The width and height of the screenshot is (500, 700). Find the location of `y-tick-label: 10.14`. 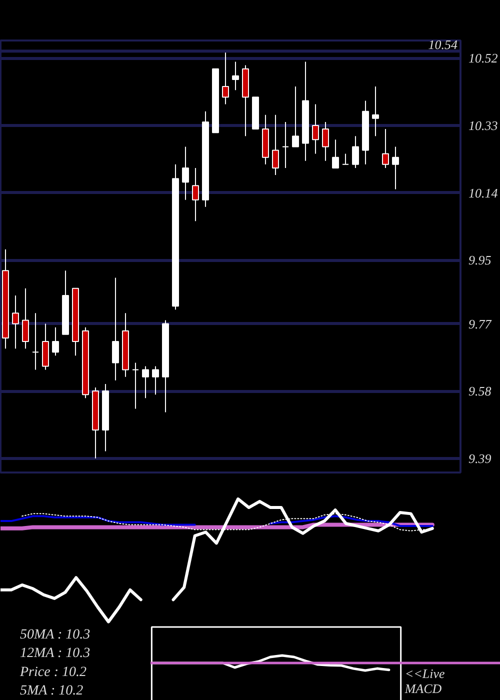

y-tick-label: 10.14 is located at coordinates (483, 192).